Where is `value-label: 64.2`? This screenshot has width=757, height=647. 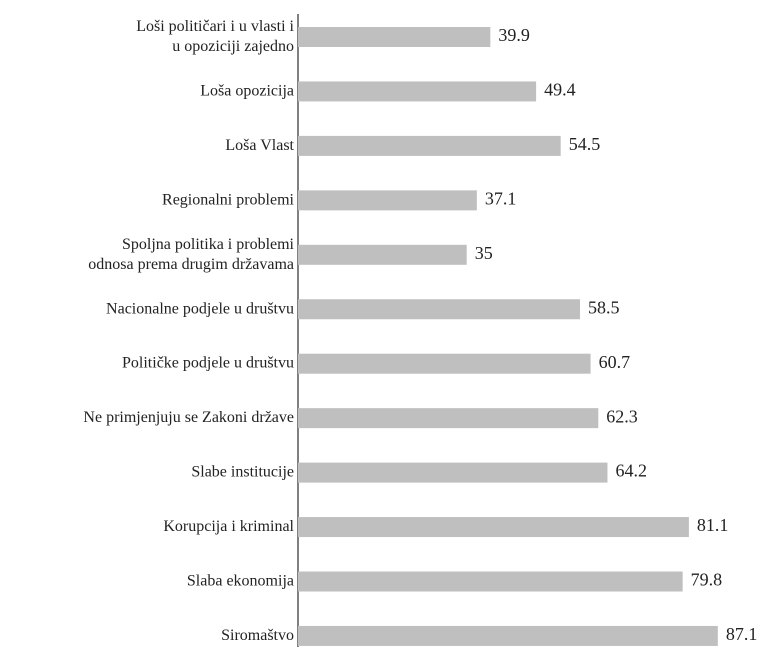 value-label: 64.2 is located at coordinates (631, 471).